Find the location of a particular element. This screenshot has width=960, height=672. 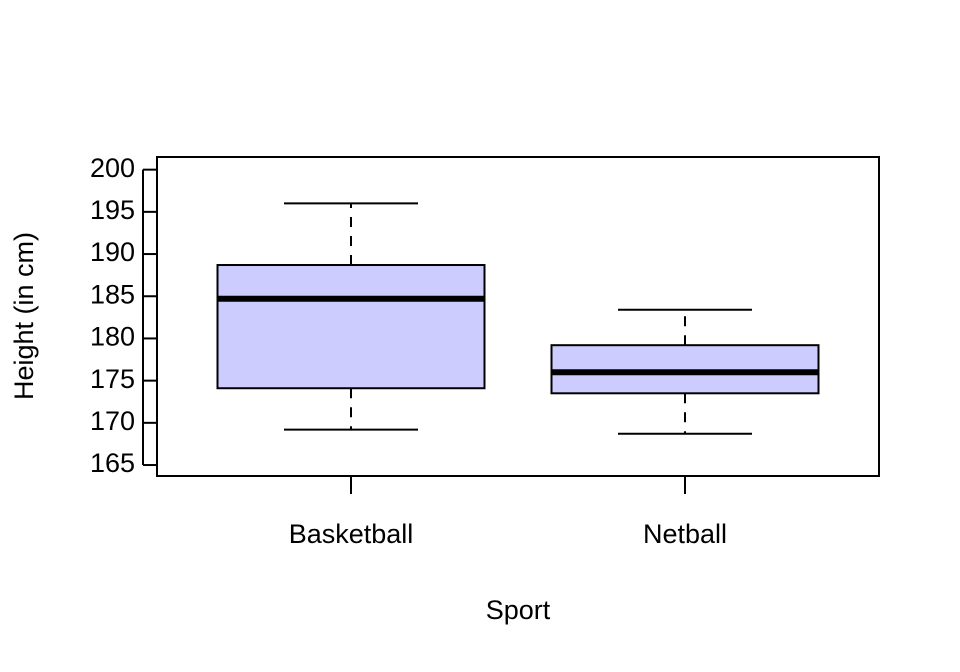

y-tick-label: 170 is located at coordinates (112, 421).